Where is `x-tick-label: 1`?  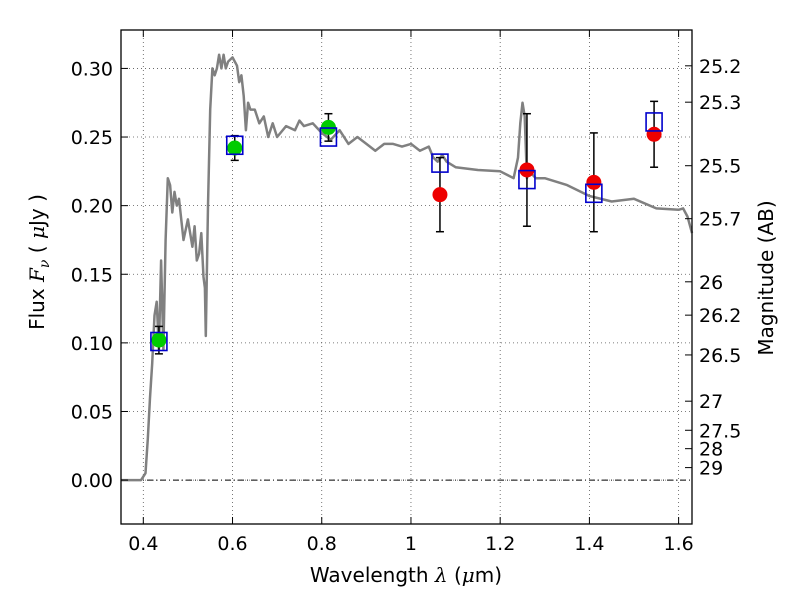
x-tick-label: 1 is located at coordinates (411, 544).